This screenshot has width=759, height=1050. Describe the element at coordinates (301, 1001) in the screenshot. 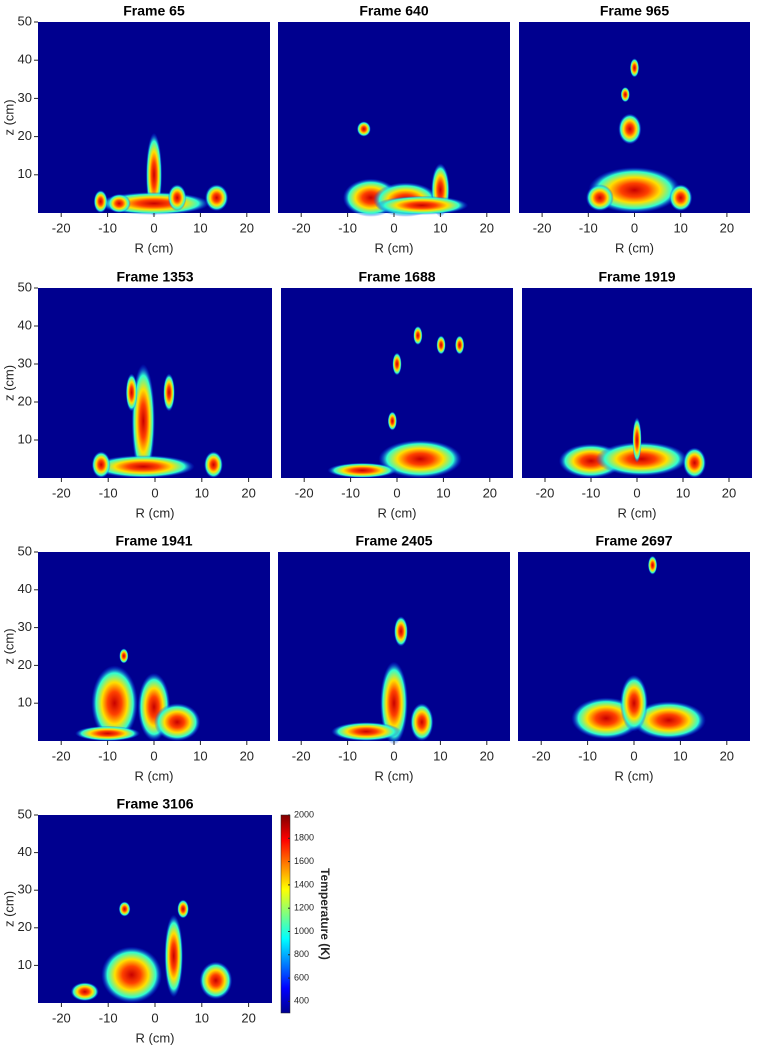

I see `colorbar-tick-label: 400` at that location.